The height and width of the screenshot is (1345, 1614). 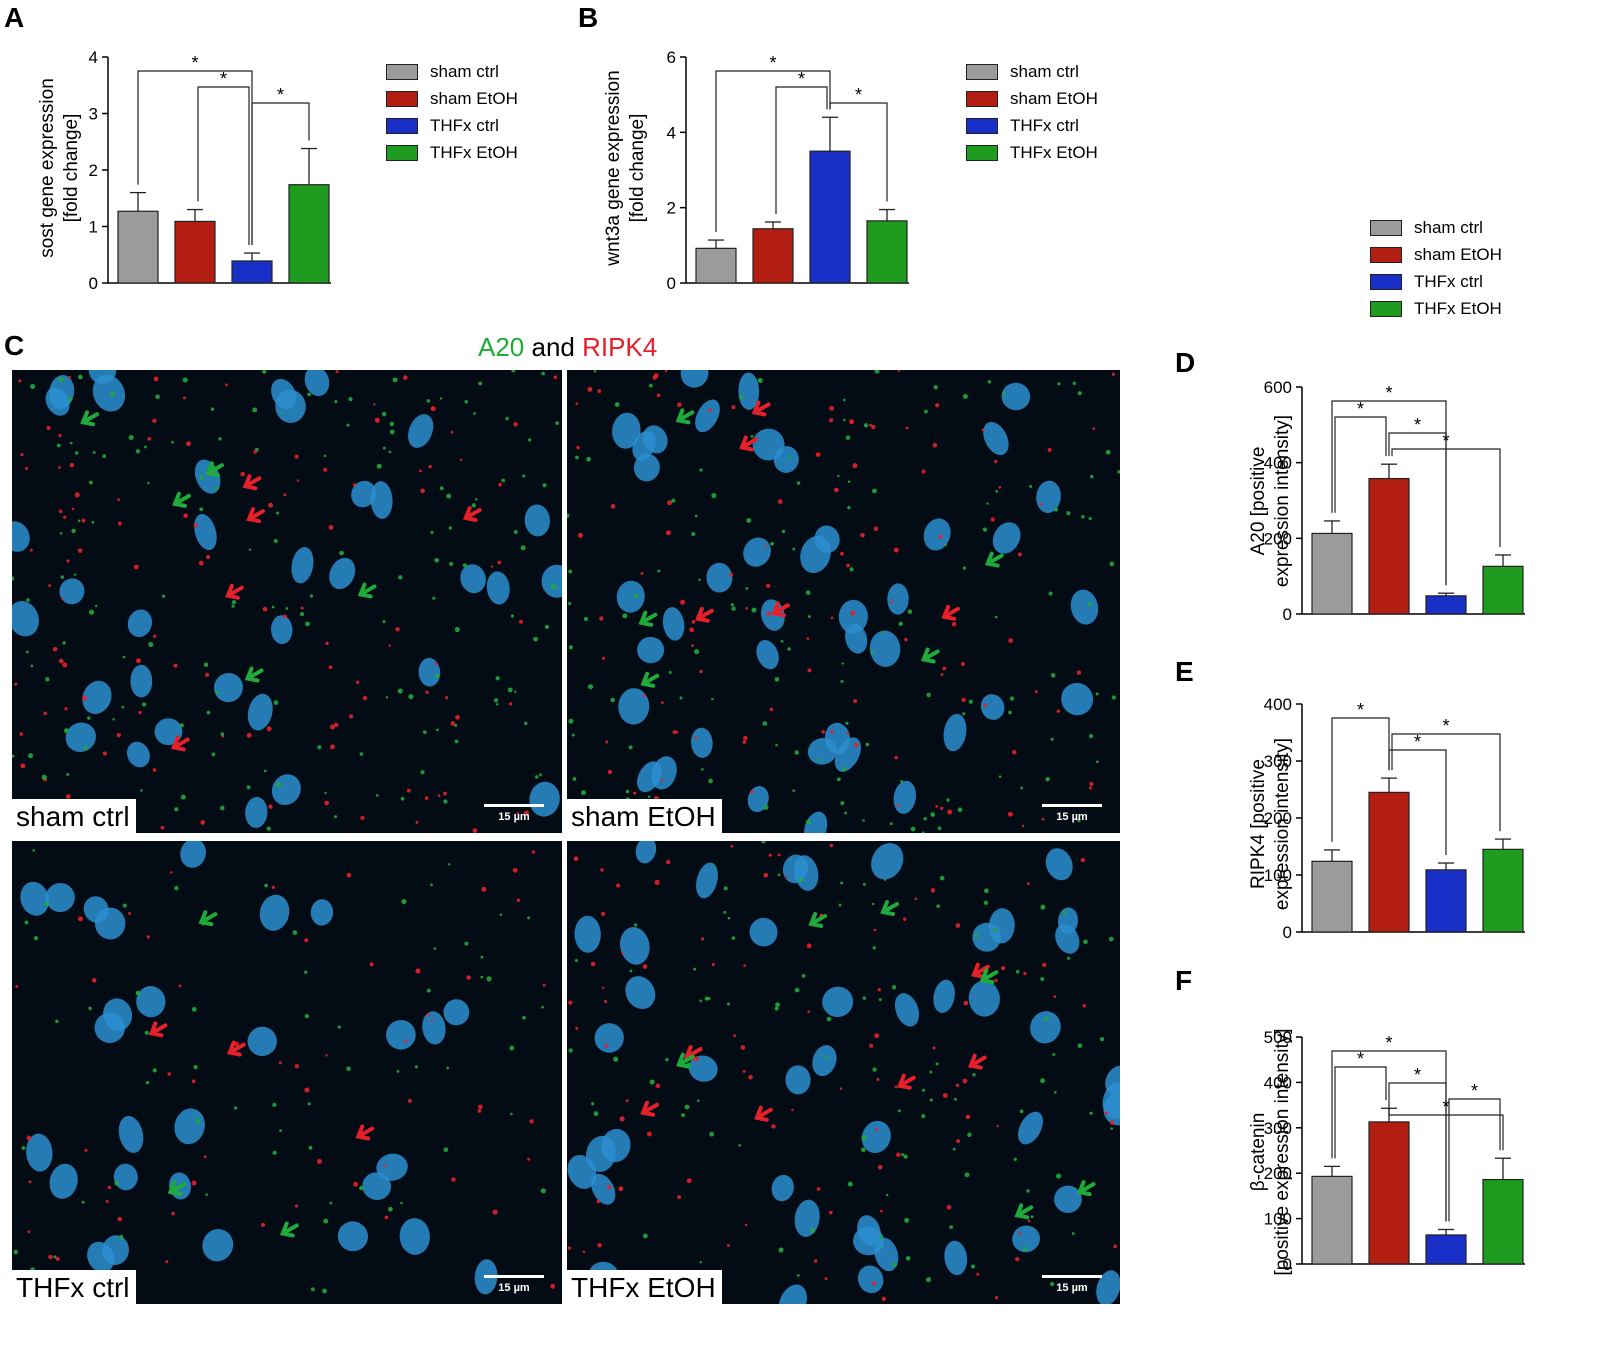 I want to click on legend-label: THFx ctrl, so click(x=464, y=125).